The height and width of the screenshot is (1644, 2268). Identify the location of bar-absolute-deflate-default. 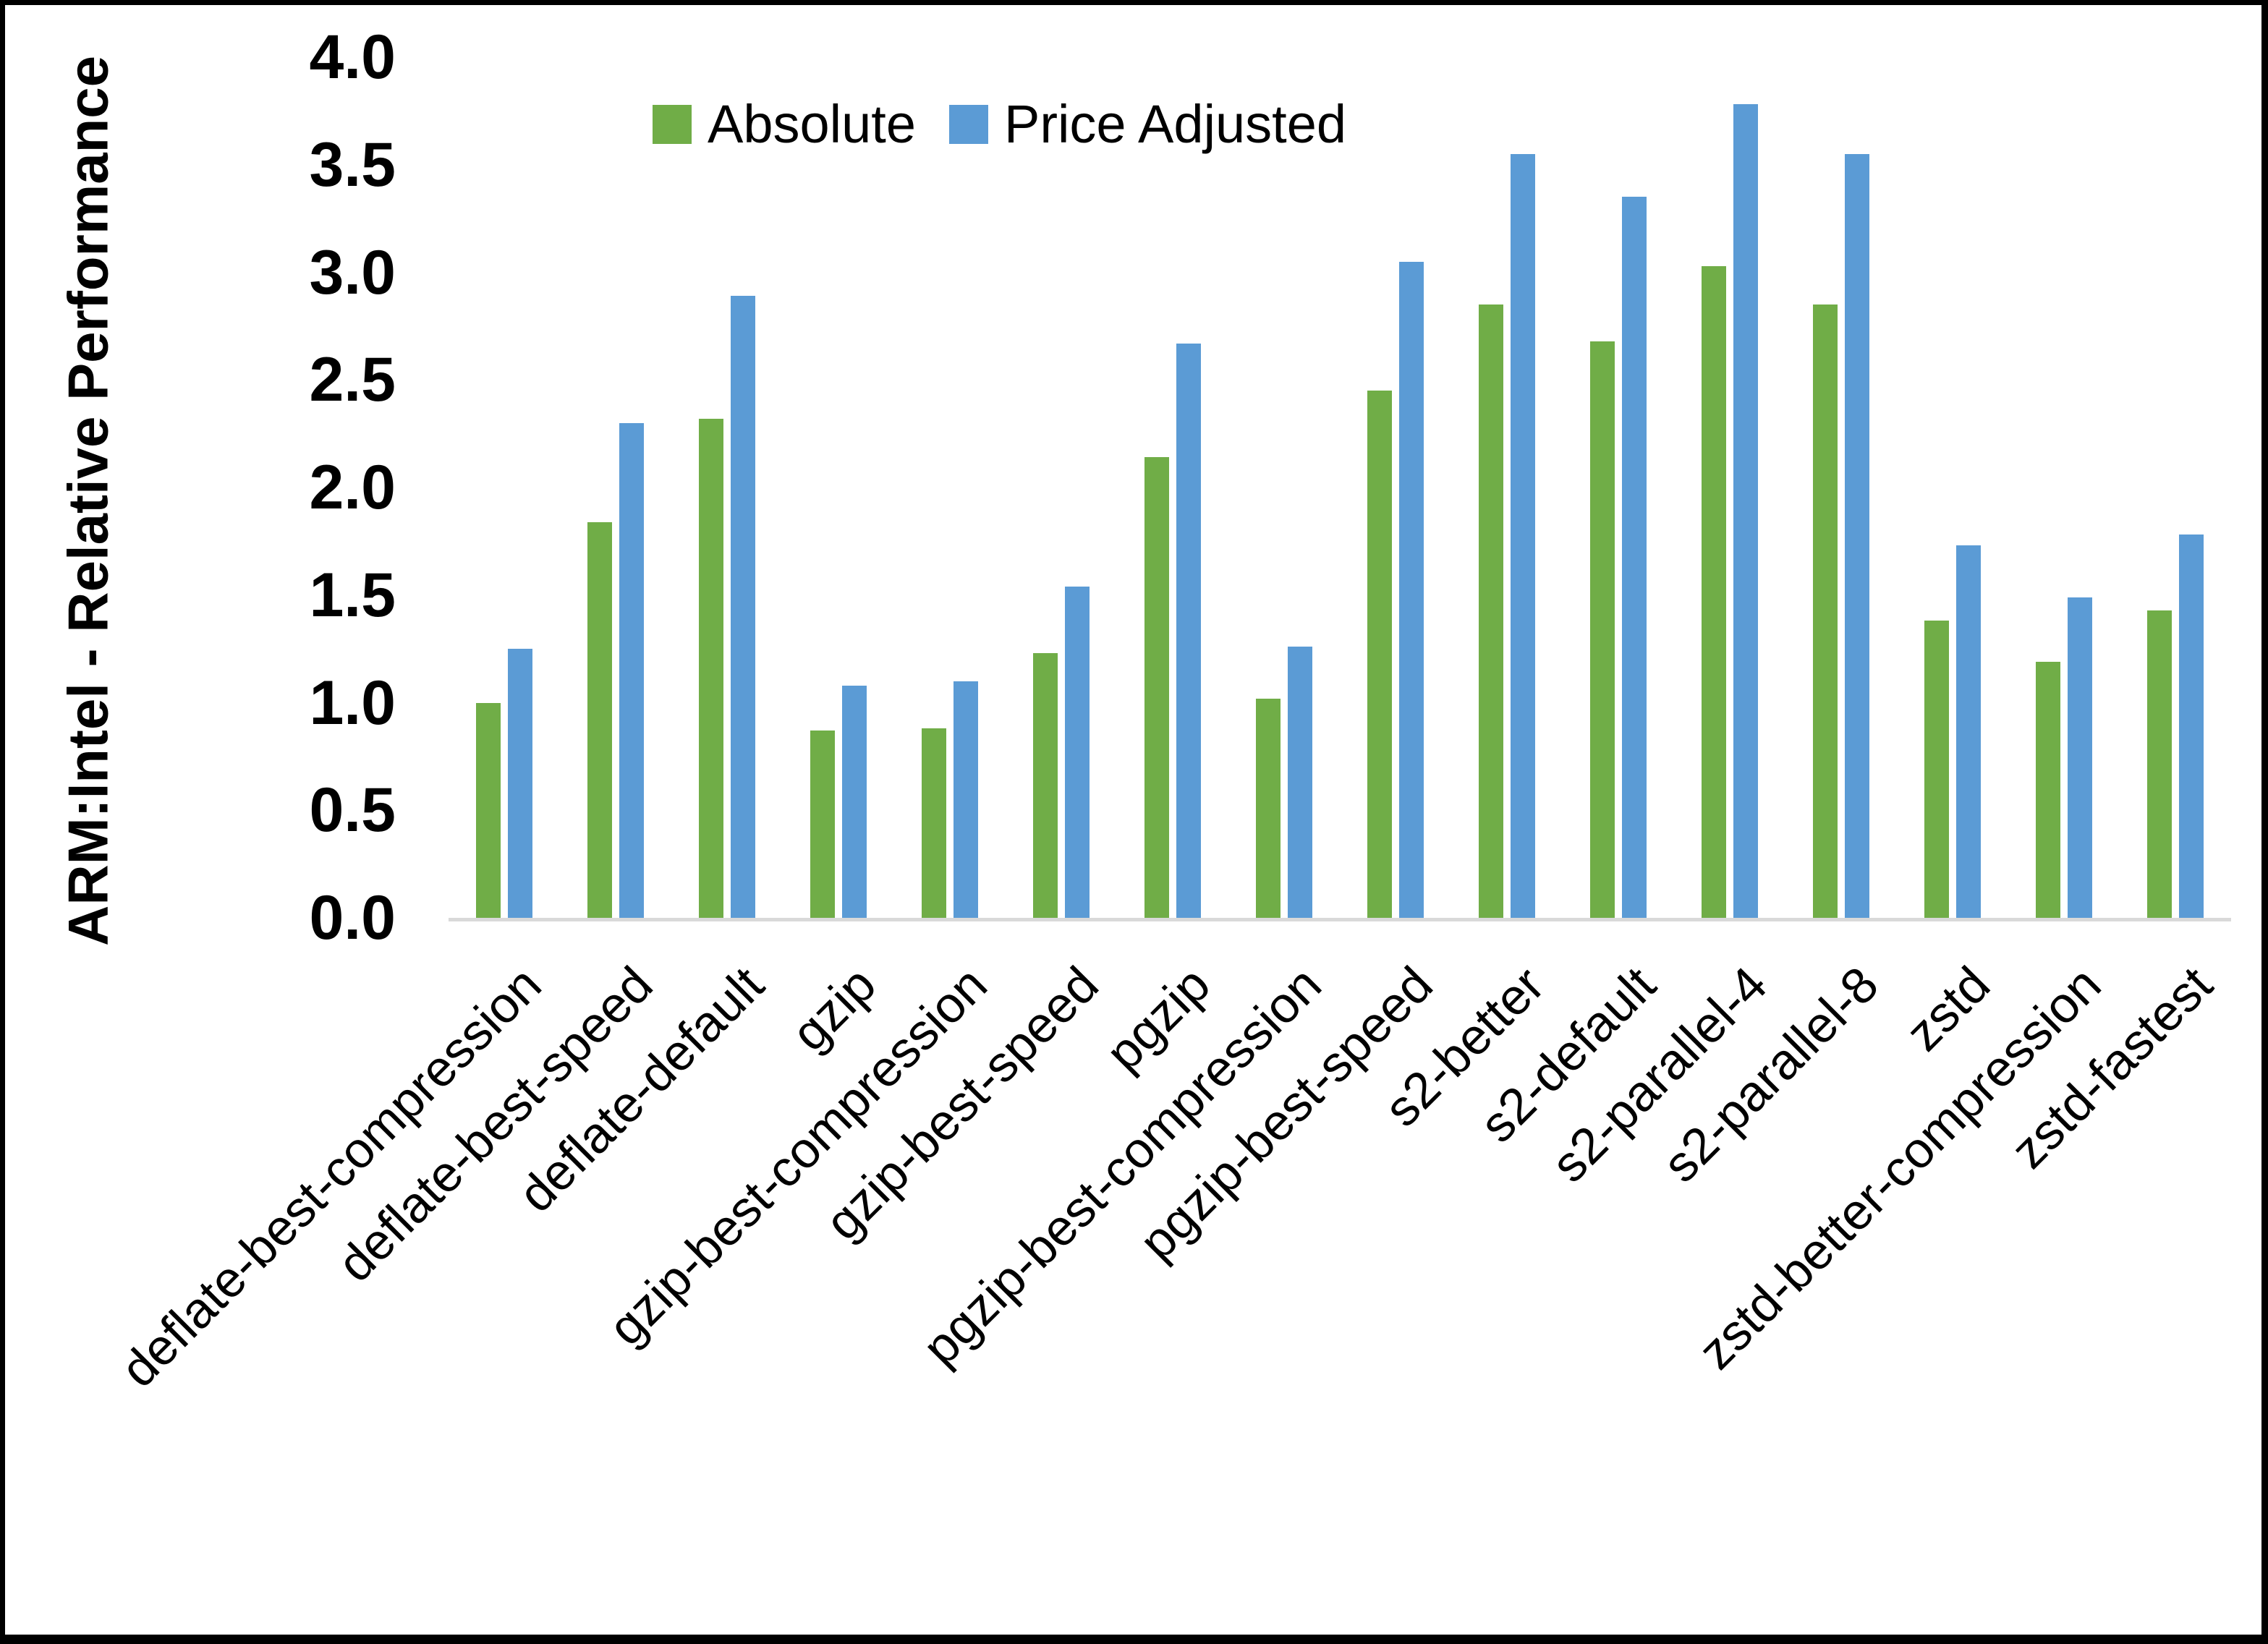
(711, 668).